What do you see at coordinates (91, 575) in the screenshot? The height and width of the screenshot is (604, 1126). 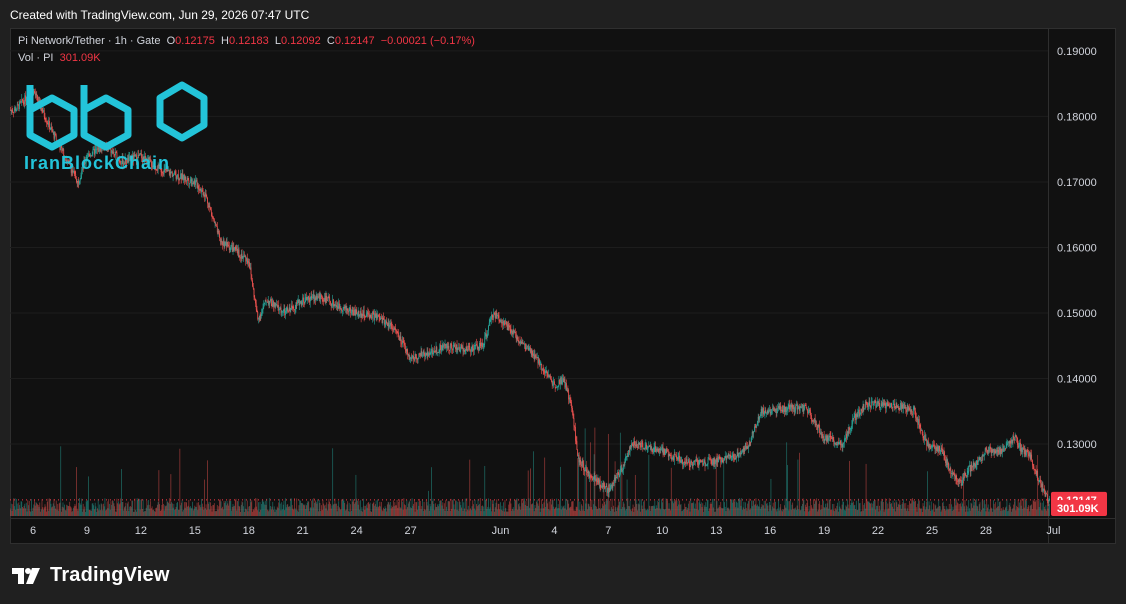 I see `footer-logo: TradingView` at bounding box center [91, 575].